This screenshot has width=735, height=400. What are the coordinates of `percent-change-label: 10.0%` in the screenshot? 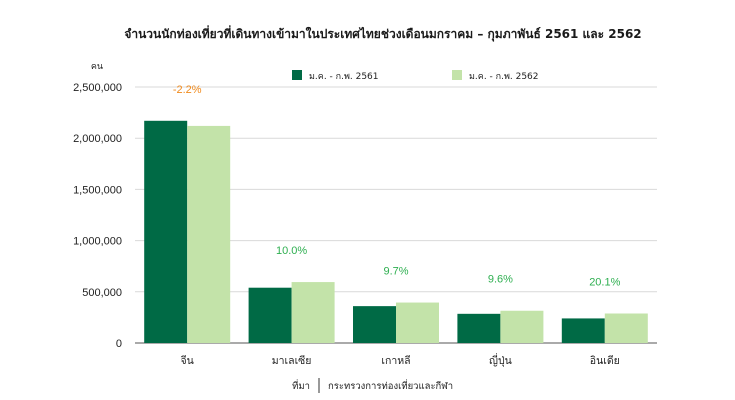 It's located at (291, 251).